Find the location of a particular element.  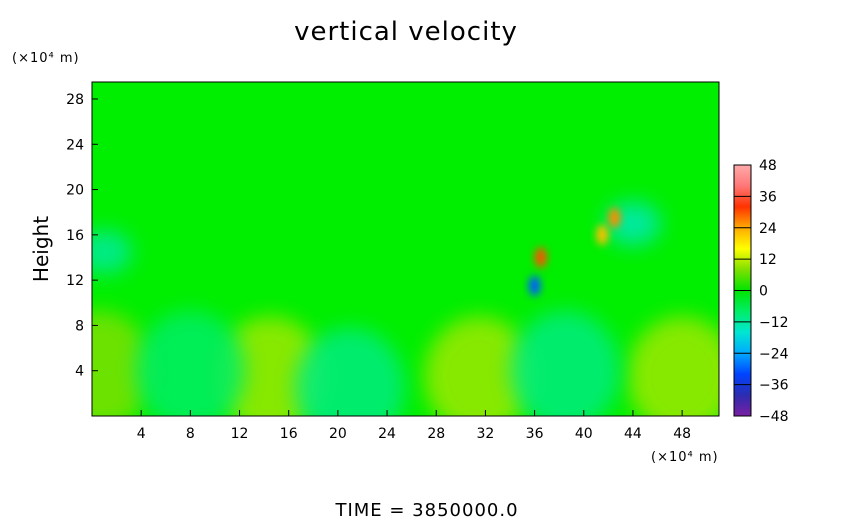

x-tick-label: 12 is located at coordinates (240, 434).